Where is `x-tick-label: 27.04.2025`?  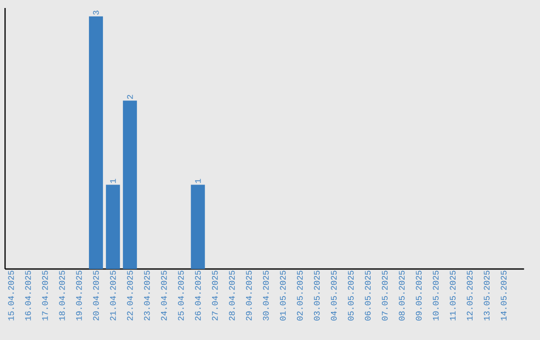
x-tick-label: 27.04.2025 is located at coordinates (215, 295).